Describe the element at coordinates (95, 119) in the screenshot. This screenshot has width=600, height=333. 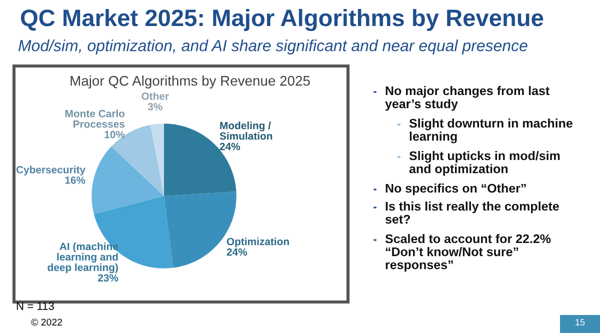
I see `slice-label: Monte Carlo Processes` at that location.